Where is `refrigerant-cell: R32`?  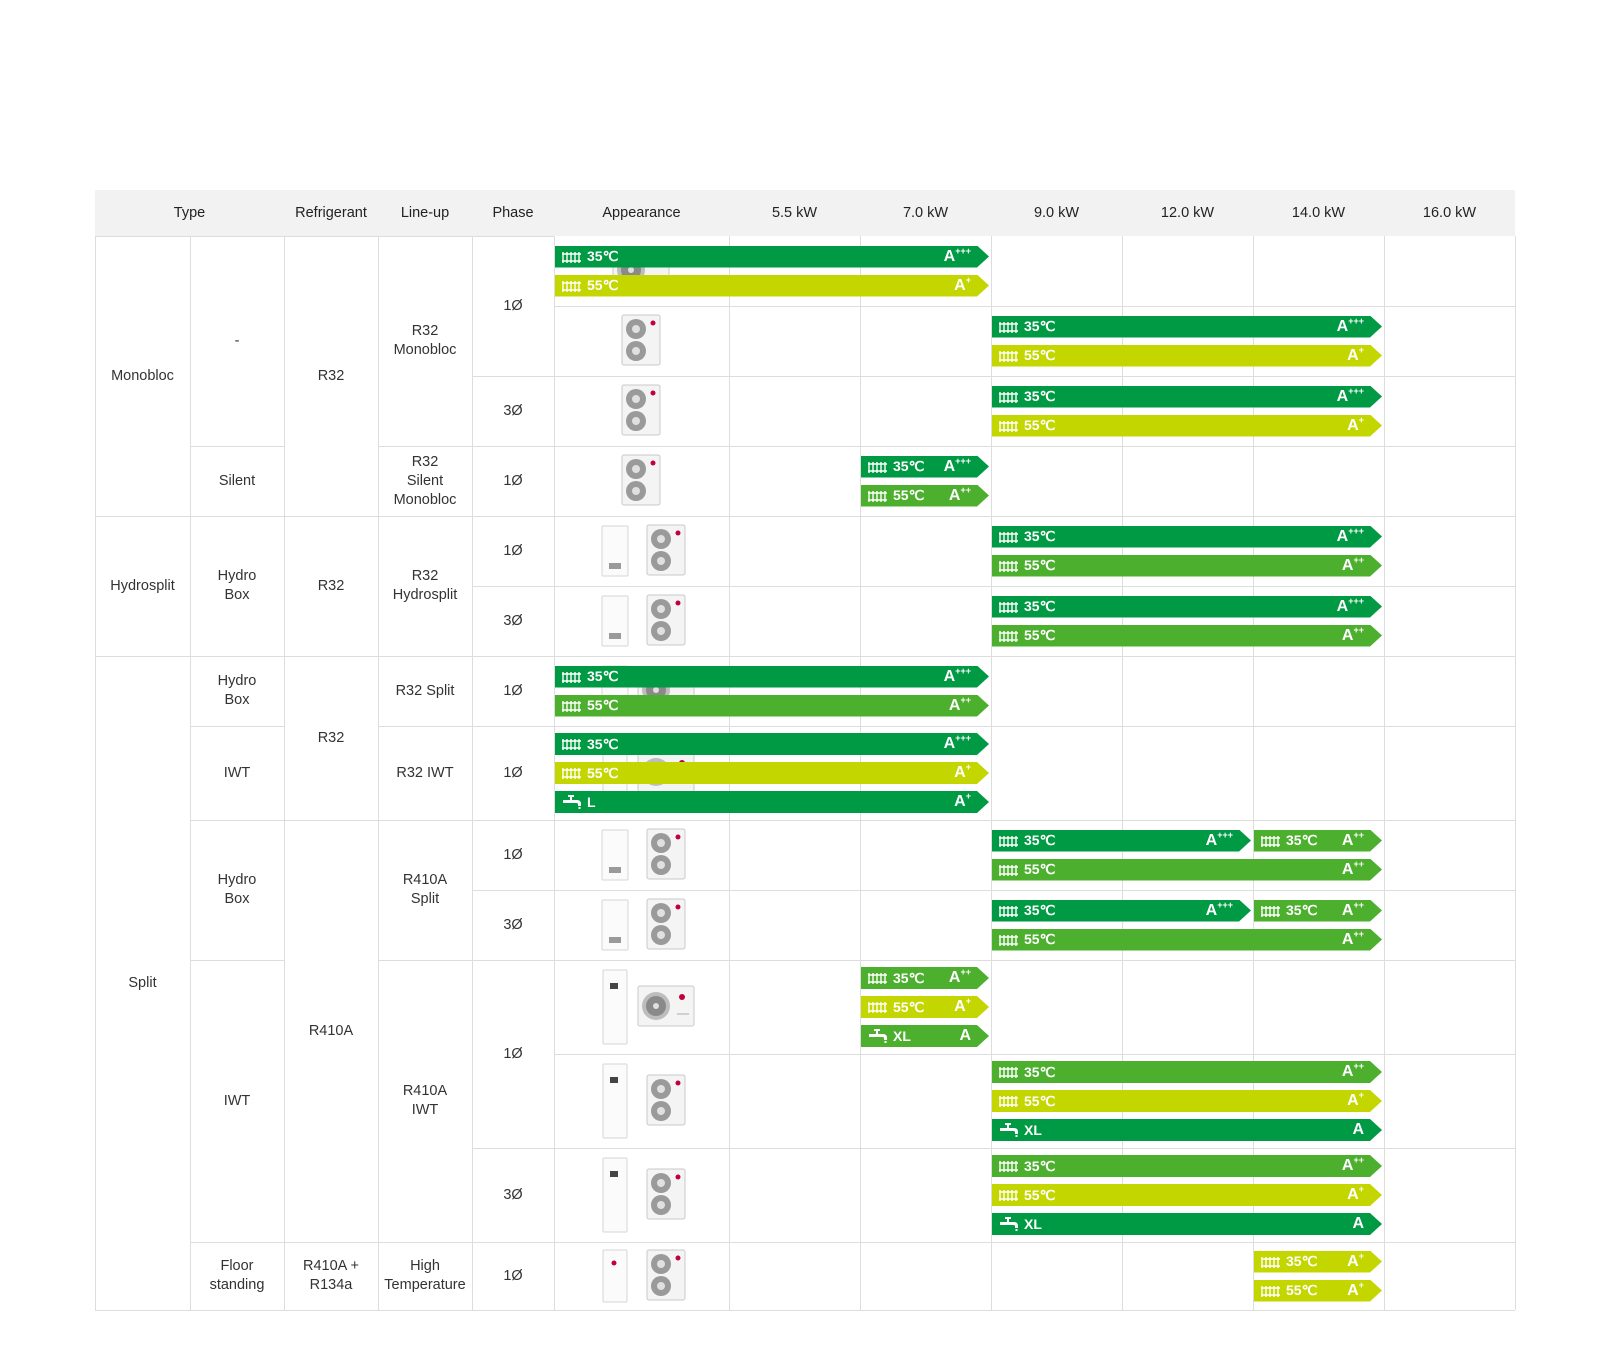 refrigerant-cell: R32 is located at coordinates (331, 375).